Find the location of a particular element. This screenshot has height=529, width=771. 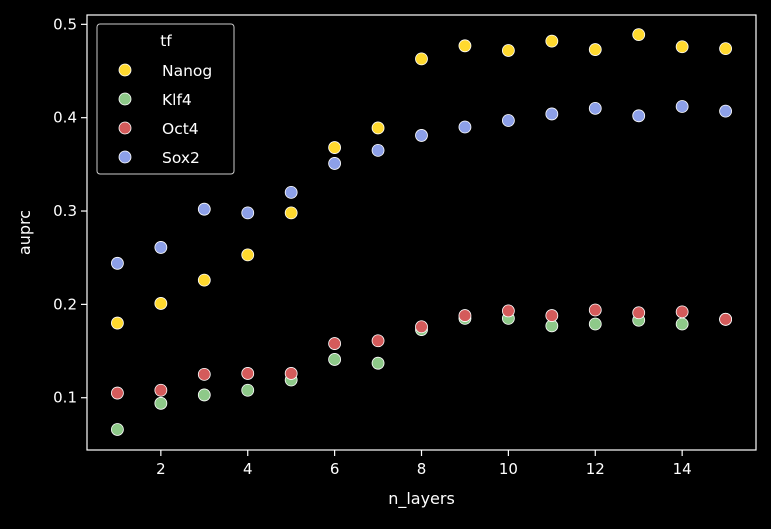

legend-box is located at coordinates (165, 99).